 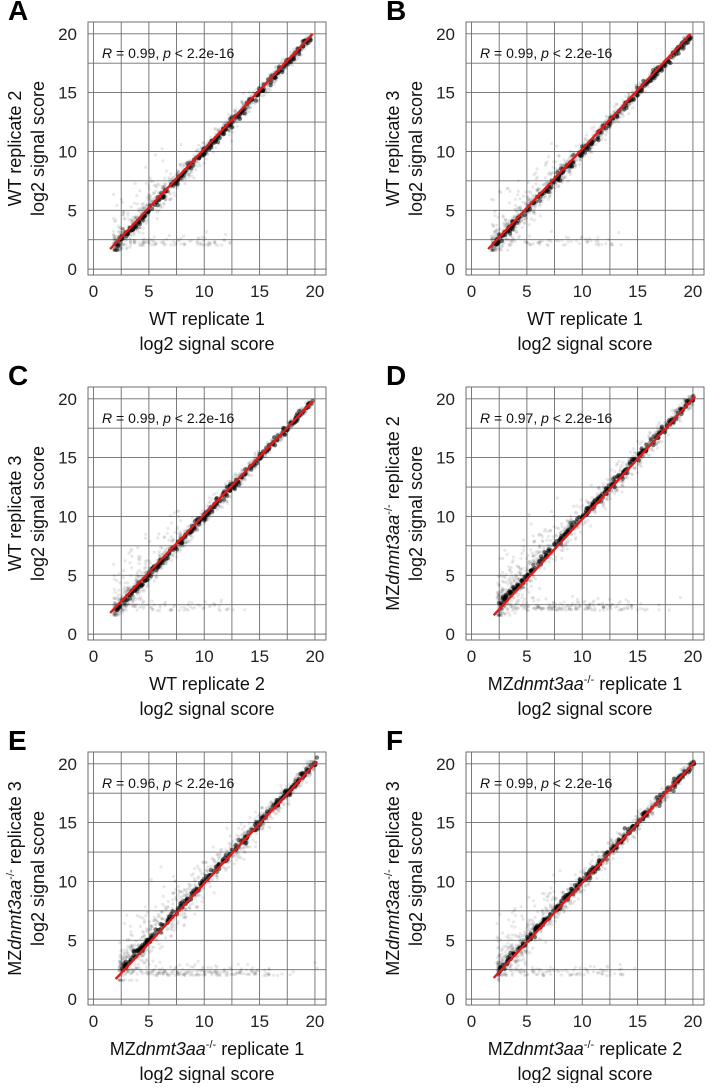 I want to click on x-axis-title: WT replicate 2, so click(x=207, y=684).